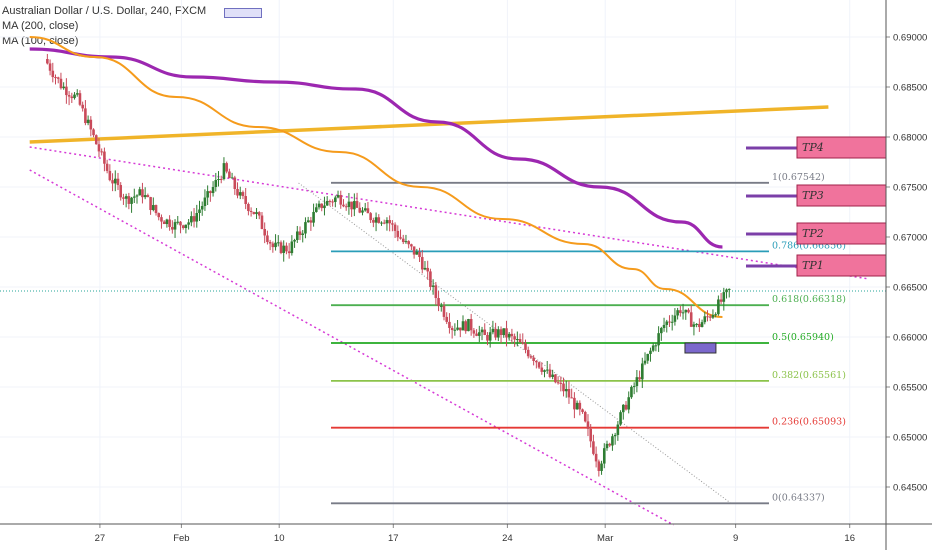  I want to click on fib-level-label: 0.236(0.65093), so click(809, 422).